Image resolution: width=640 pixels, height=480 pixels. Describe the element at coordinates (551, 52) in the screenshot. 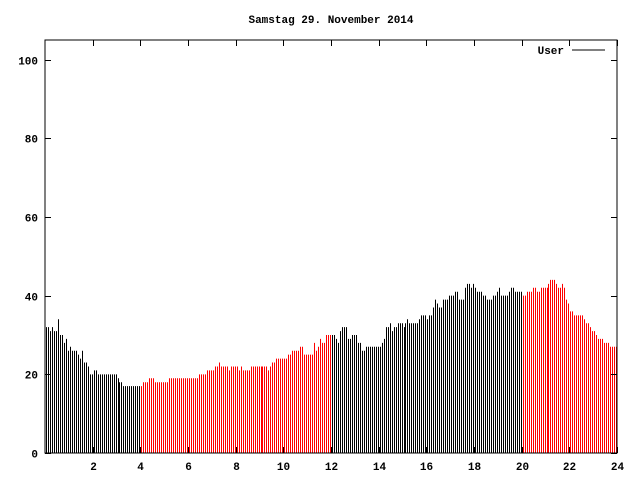

I see `legend-label: User` at that location.